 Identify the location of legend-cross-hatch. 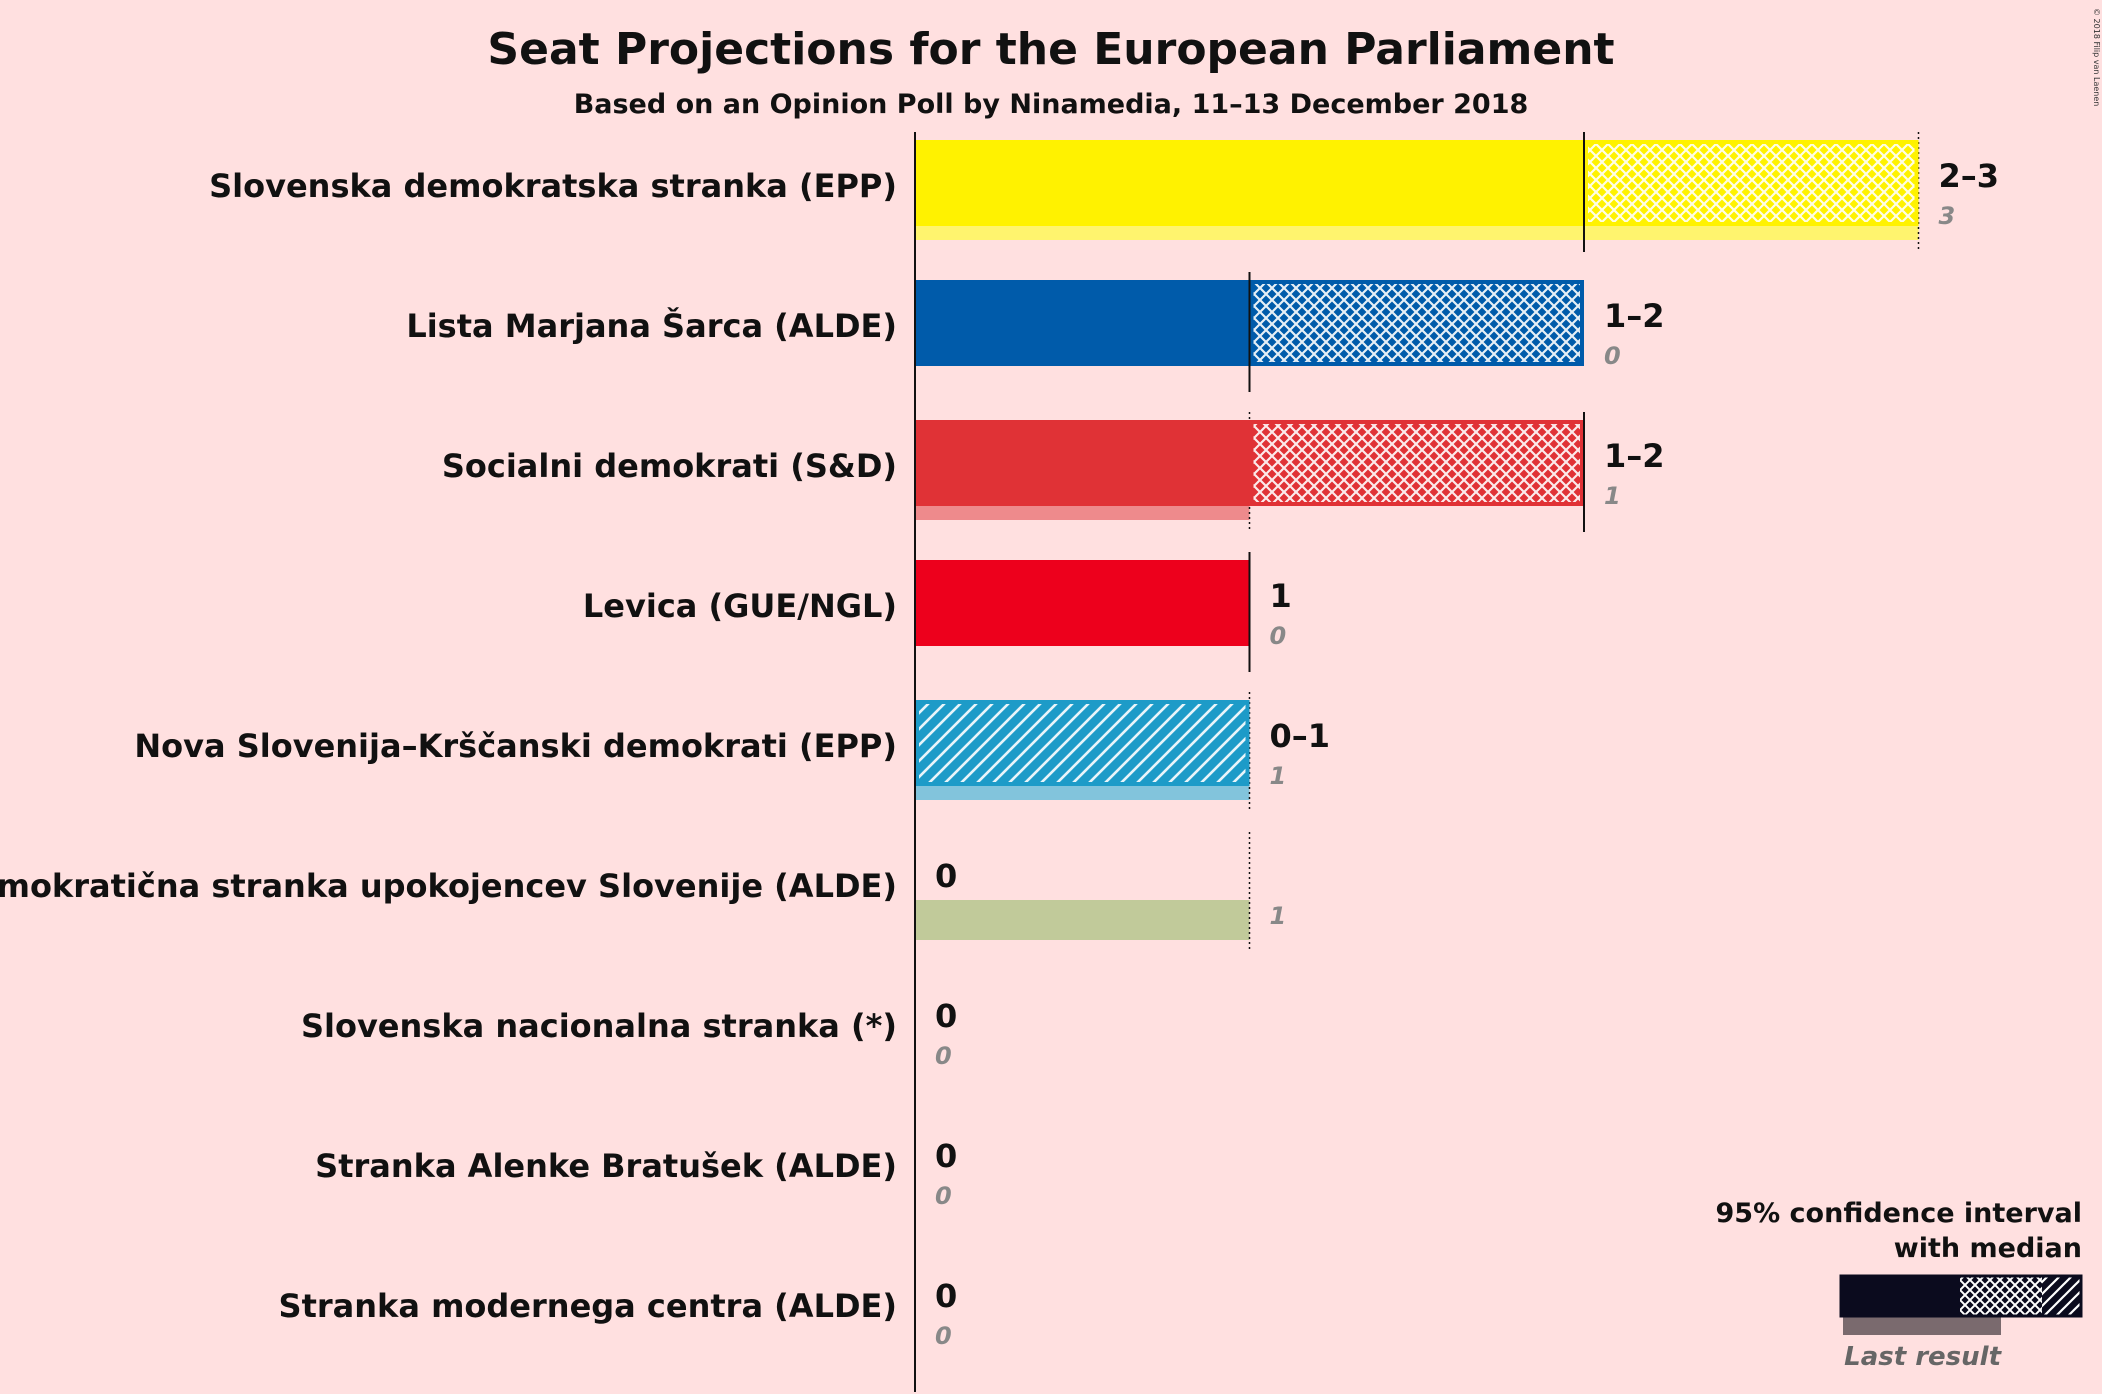
(2001, 1296).